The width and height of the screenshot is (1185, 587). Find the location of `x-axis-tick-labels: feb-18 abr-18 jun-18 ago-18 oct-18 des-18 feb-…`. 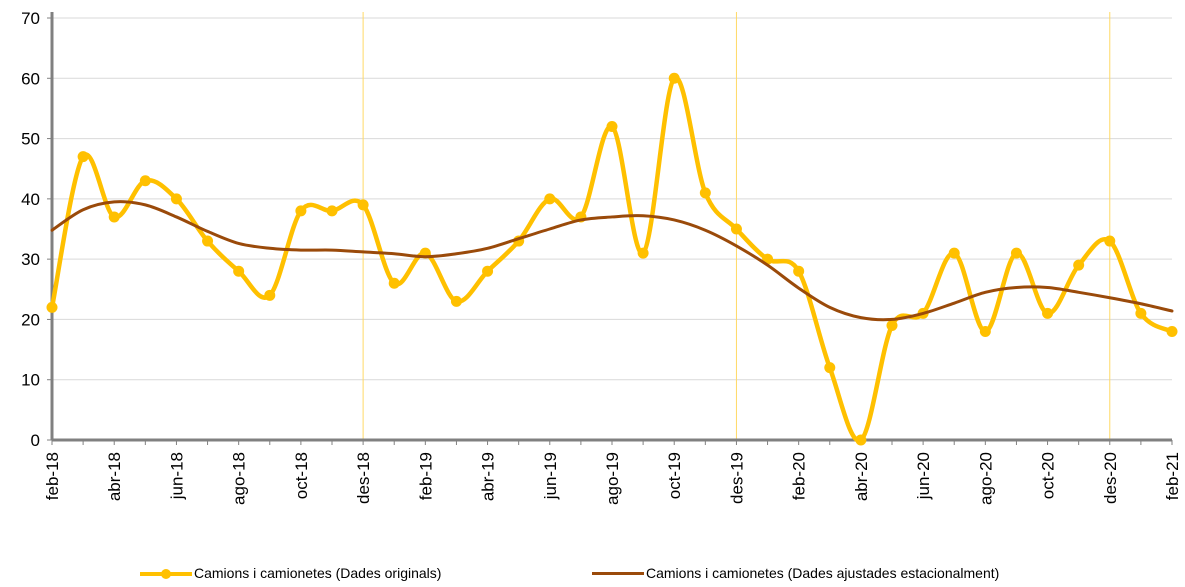

x-axis-tick-labels: feb-18 abr-18 jun-18 ago-18 oct-18 des-18 feb-… is located at coordinates (612, 478).